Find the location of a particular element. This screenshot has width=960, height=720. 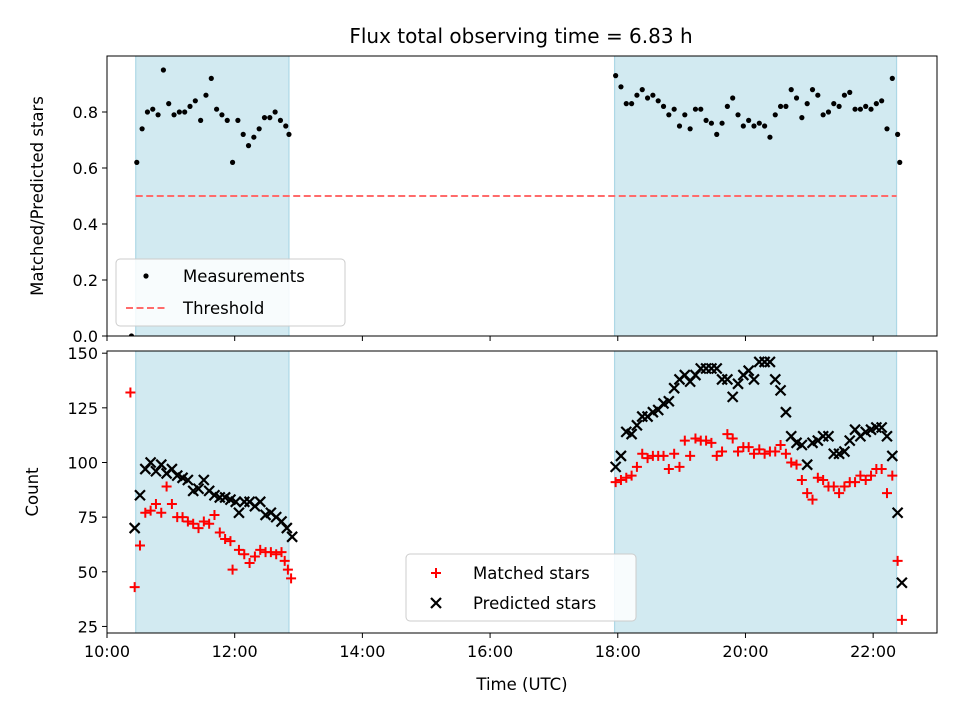

bottom-y-tick-label: 50 is located at coordinates (88, 572).